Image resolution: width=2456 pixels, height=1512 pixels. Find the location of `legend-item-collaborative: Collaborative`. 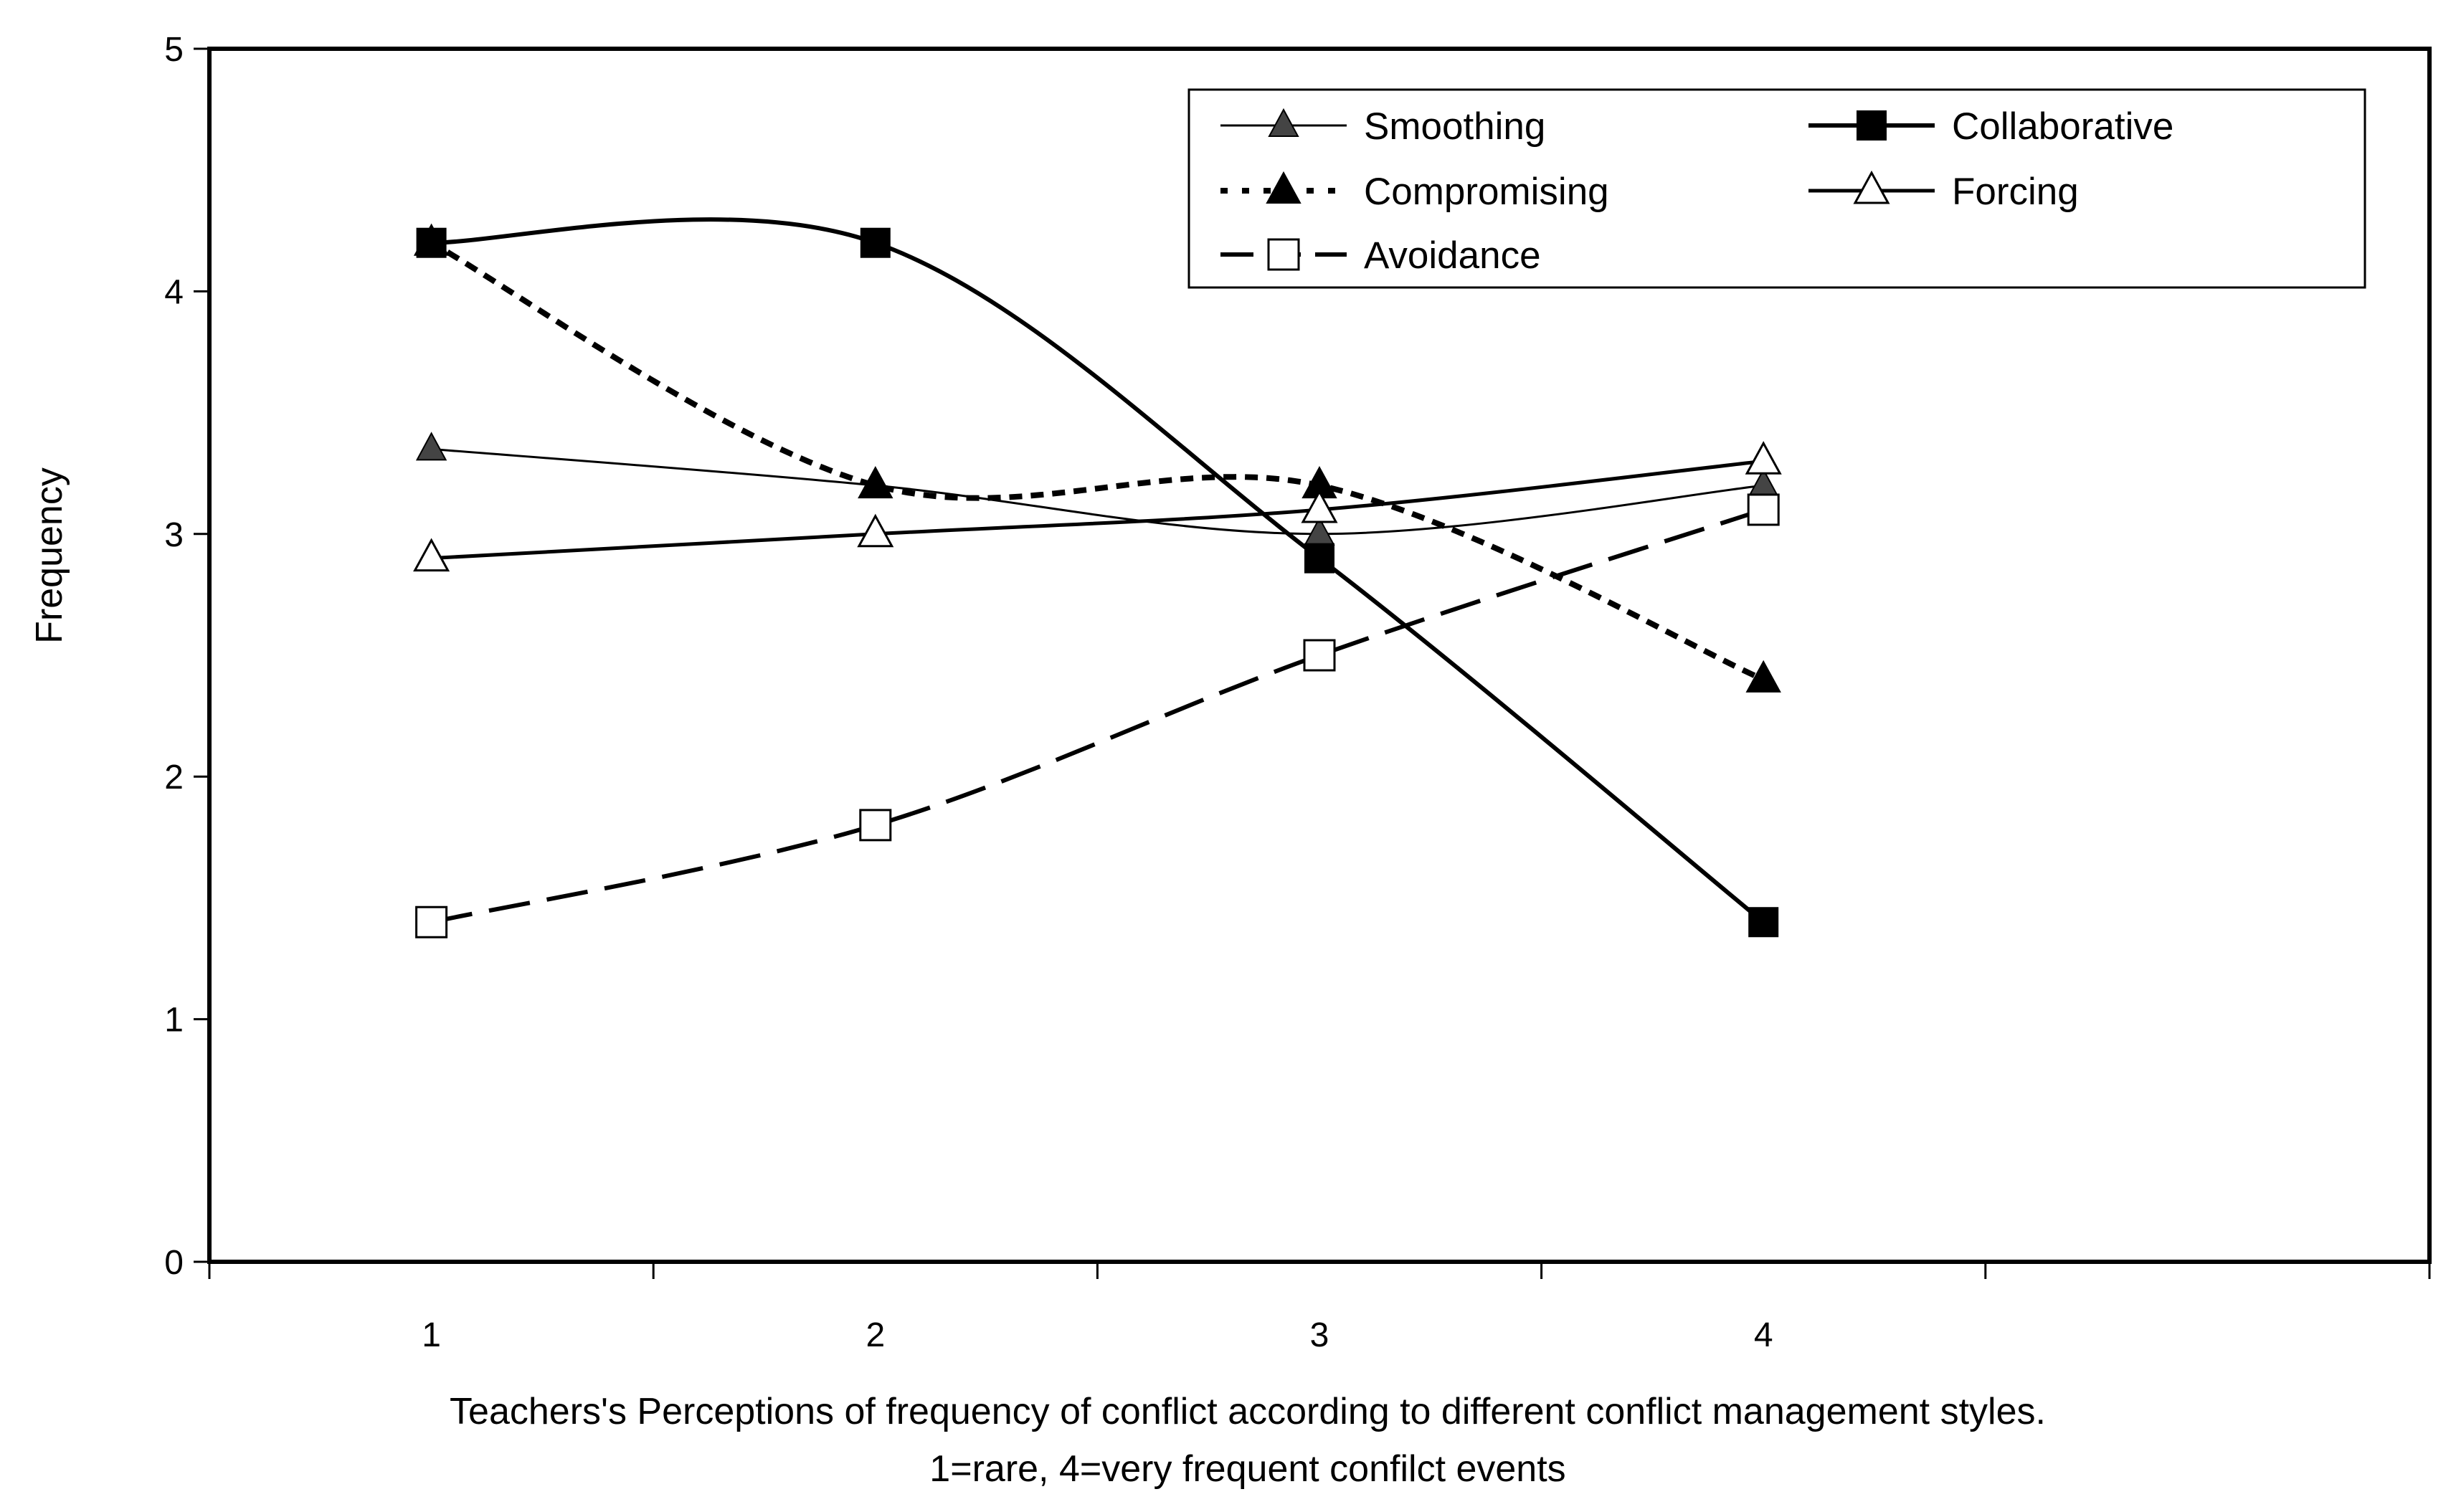

legend-item-collaborative: Collaborative is located at coordinates (1990, 126).